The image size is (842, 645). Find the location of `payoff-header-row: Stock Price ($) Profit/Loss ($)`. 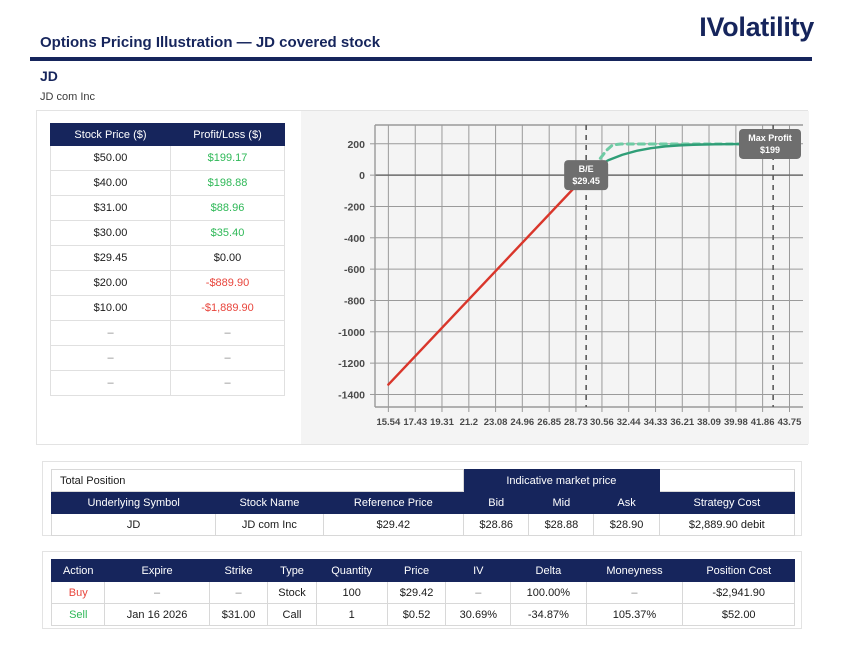

payoff-header-row: Stock Price ($) Profit/Loss ($) is located at coordinates (167, 134).